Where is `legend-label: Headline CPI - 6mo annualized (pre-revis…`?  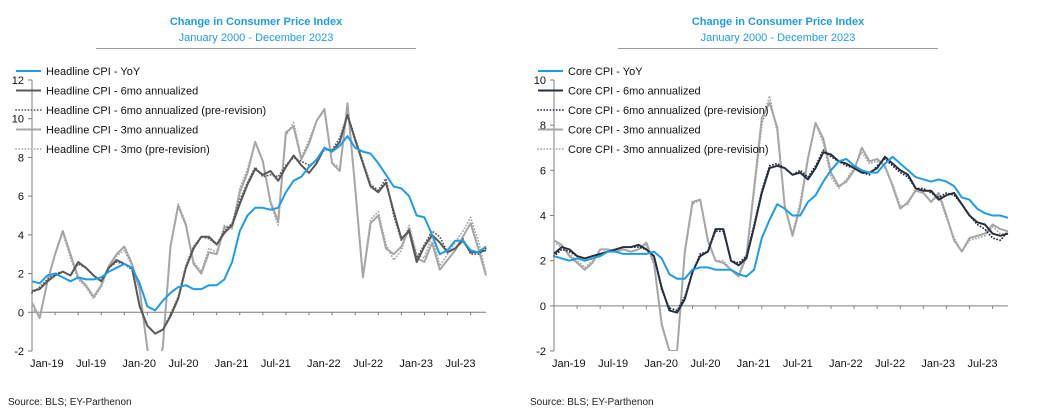 legend-label: Headline CPI - 6mo annualized (pre-revis… is located at coordinates (156, 111).